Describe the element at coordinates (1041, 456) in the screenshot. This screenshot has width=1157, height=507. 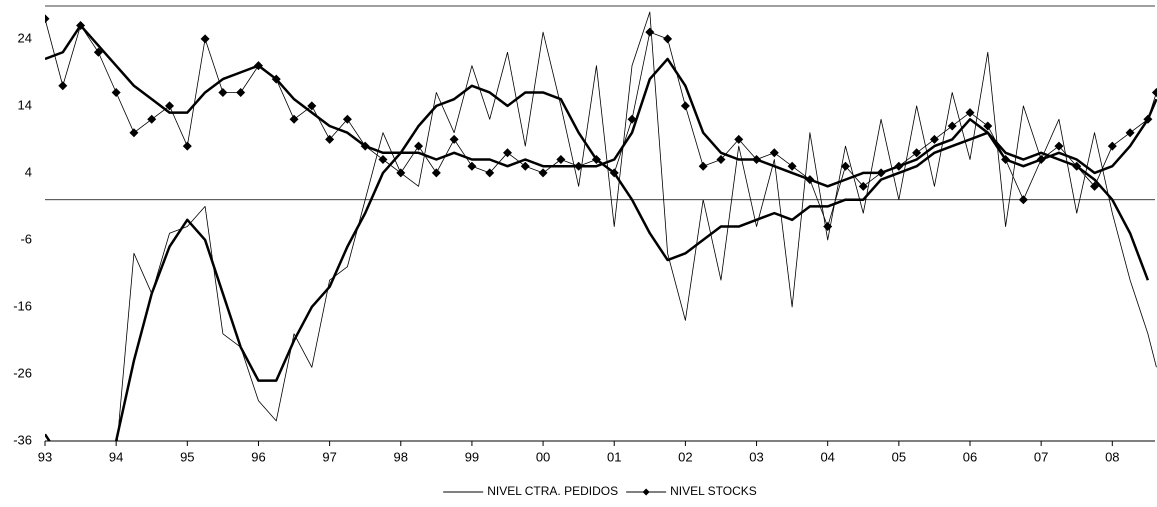
I see `x-tick-label: 07` at that location.